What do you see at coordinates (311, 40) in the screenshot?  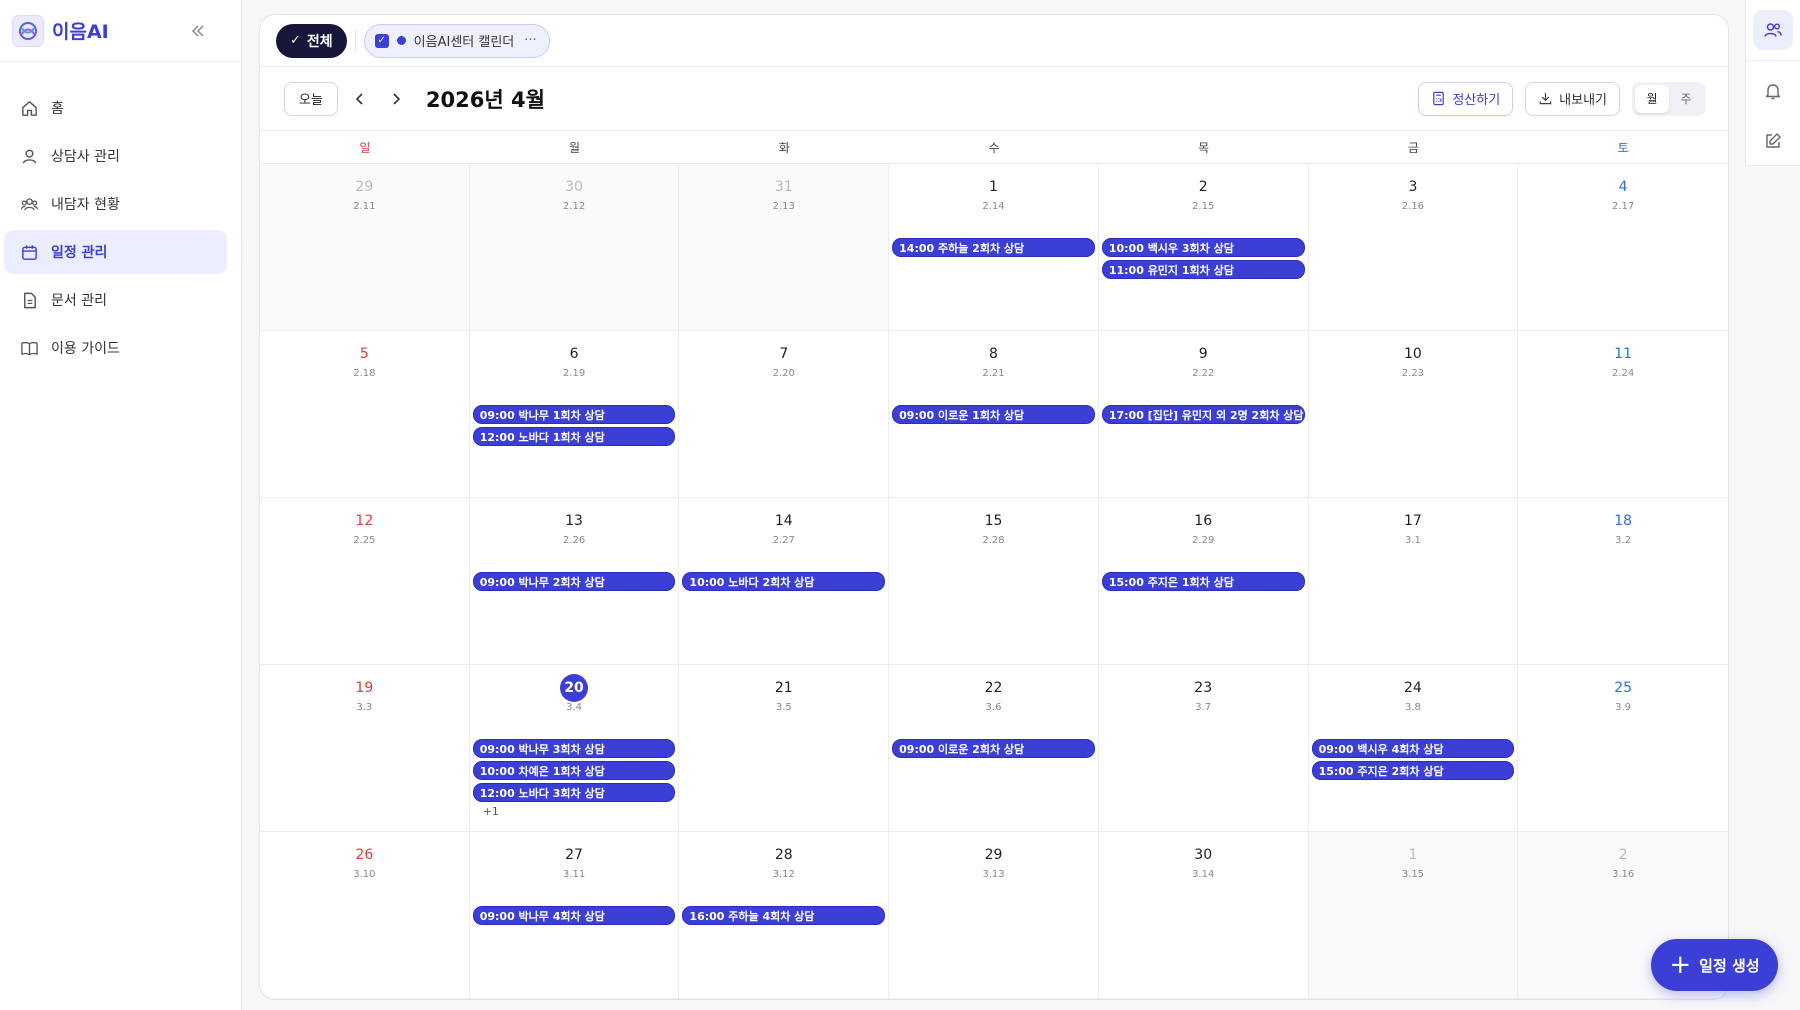 I see `filter-all-chip: ✓ 전체` at bounding box center [311, 40].